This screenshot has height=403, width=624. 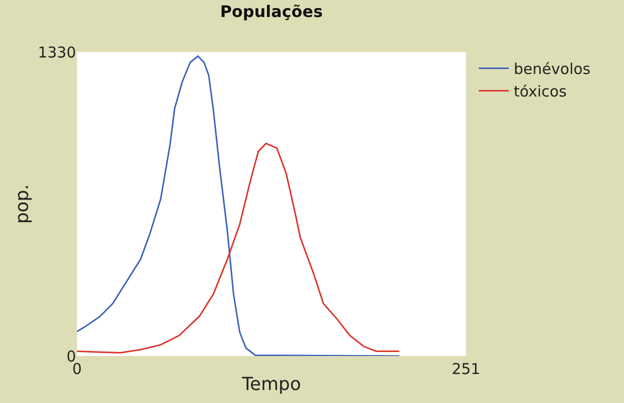 What do you see at coordinates (466, 369) in the screenshot?
I see `x-tick-label: 251` at bounding box center [466, 369].